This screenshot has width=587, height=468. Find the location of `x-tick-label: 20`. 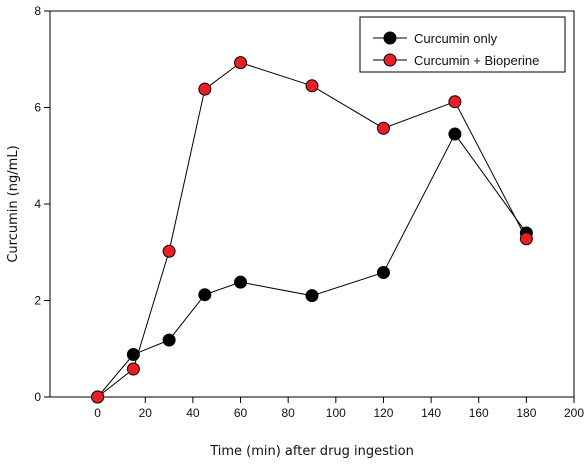

x-tick-label: 20 is located at coordinates (146, 413).